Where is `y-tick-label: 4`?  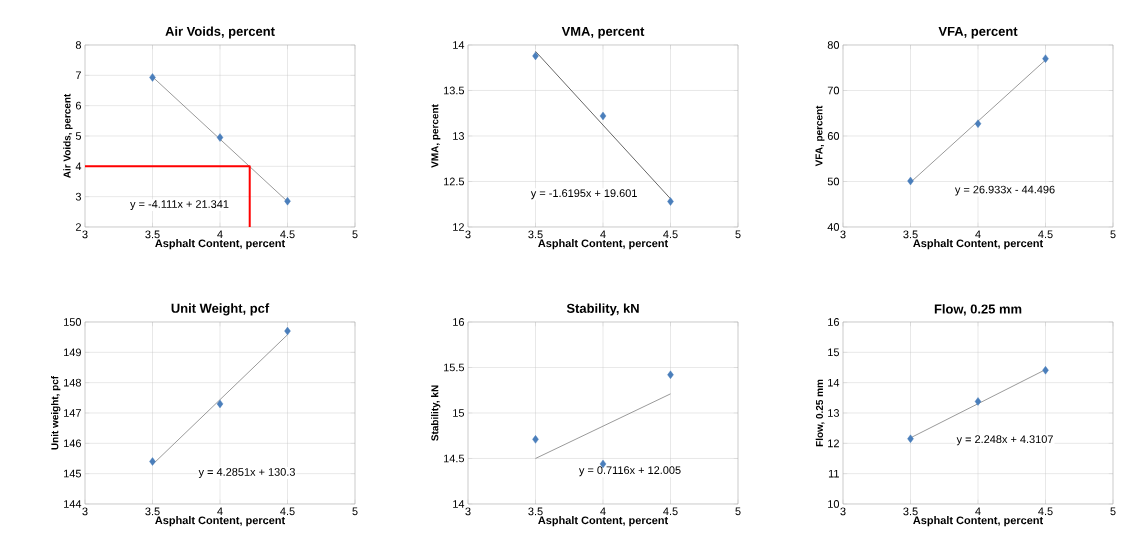 y-tick-label: 4 is located at coordinates (78, 166).